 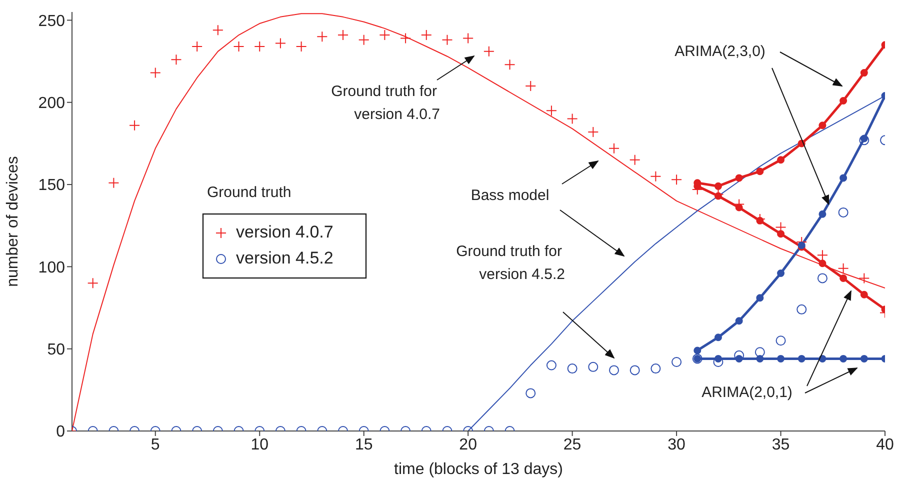 I want to click on annotation: ARIMA(2,0,1), so click(x=747, y=392).